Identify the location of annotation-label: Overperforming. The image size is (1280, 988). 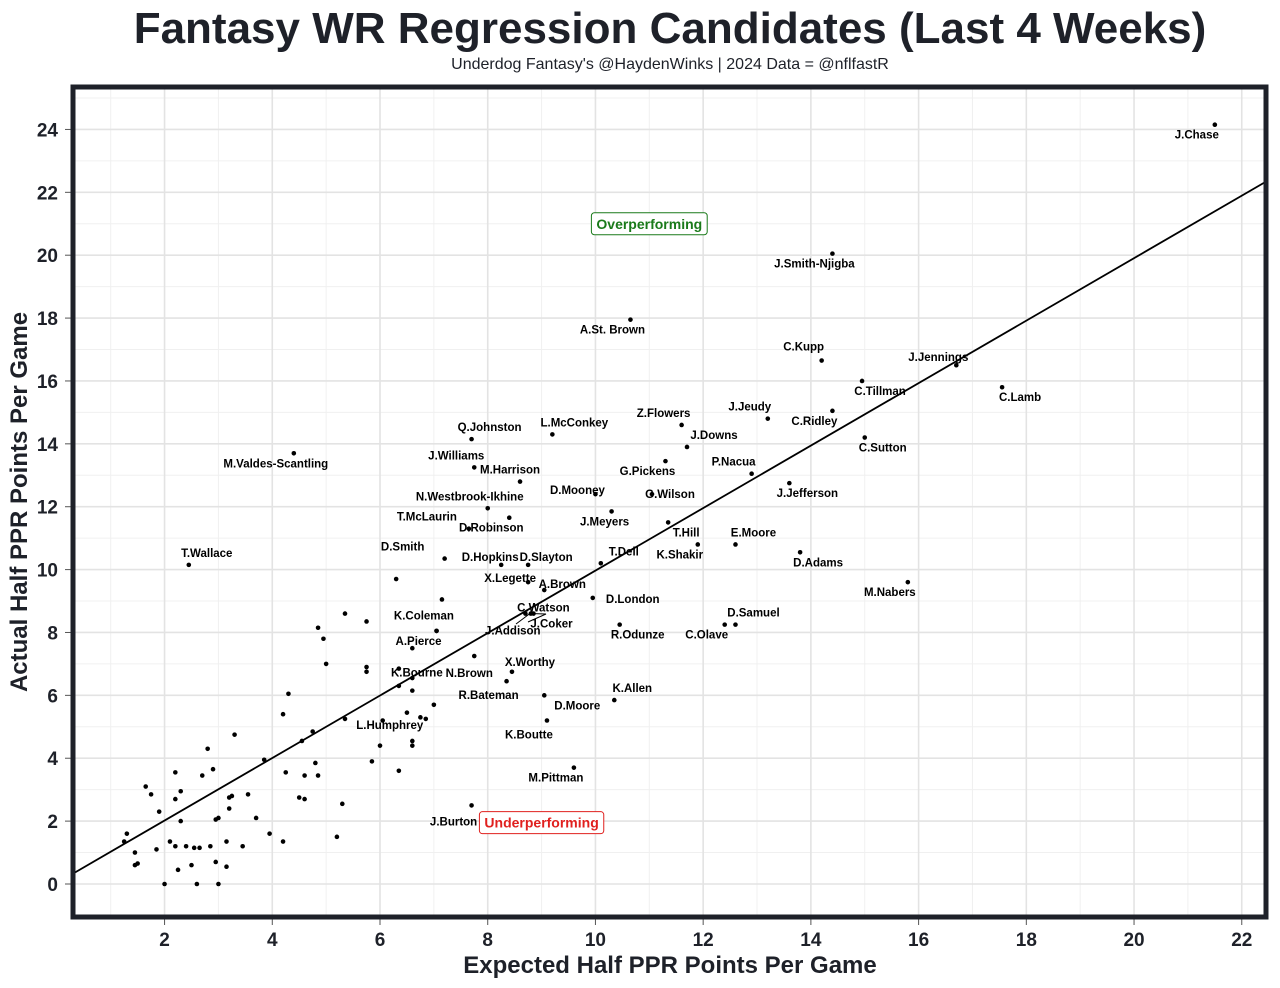
(649, 224).